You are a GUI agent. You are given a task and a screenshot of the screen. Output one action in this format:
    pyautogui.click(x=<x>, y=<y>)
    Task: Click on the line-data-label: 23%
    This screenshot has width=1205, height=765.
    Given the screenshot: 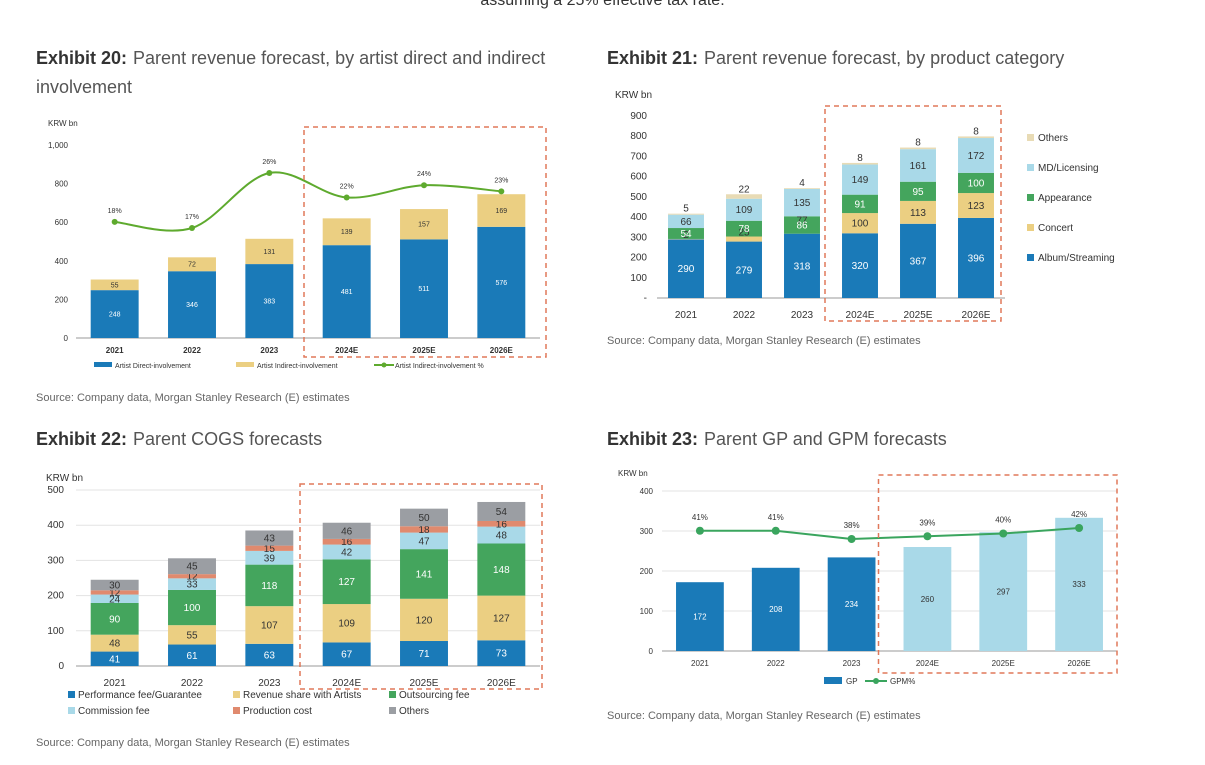 What is the action you would take?
    pyautogui.click(x=501, y=180)
    